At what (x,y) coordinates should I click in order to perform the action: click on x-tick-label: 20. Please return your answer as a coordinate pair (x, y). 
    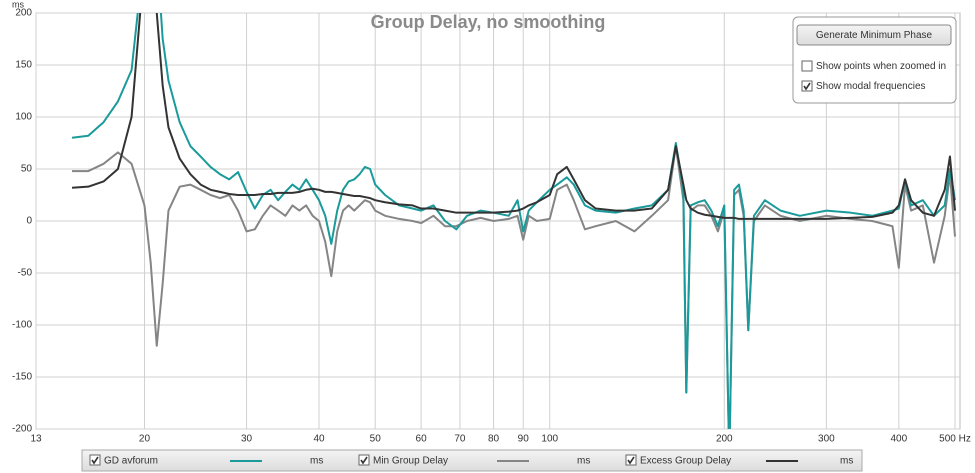
    Looking at the image, I should click on (145, 439).